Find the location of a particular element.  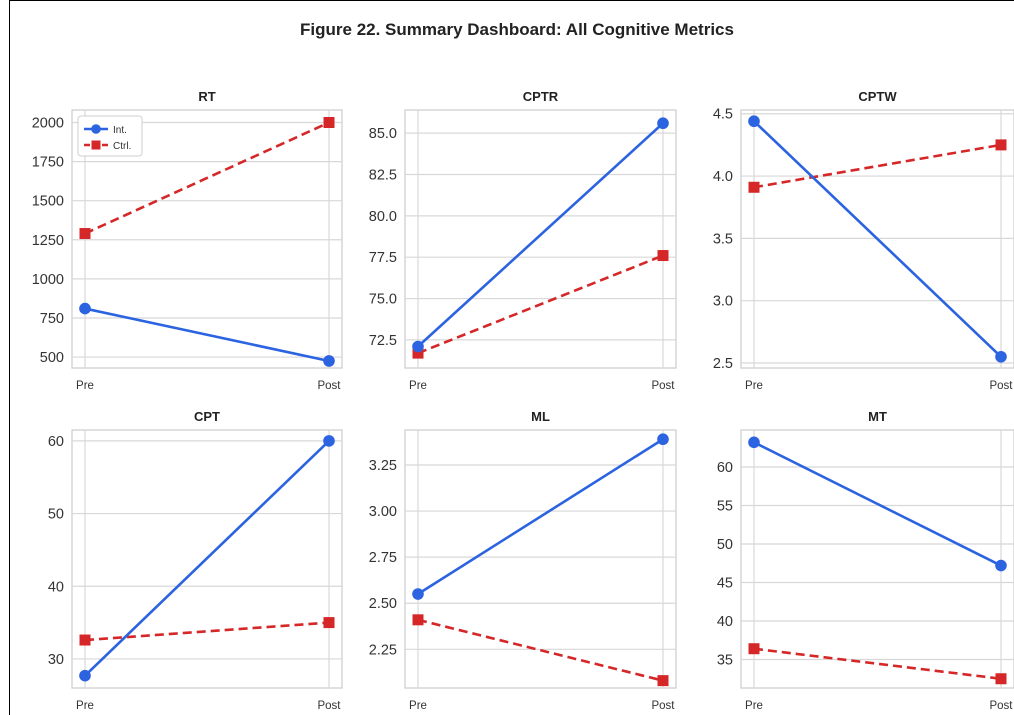

y-tick-label: 4.5 is located at coordinates (723, 115).